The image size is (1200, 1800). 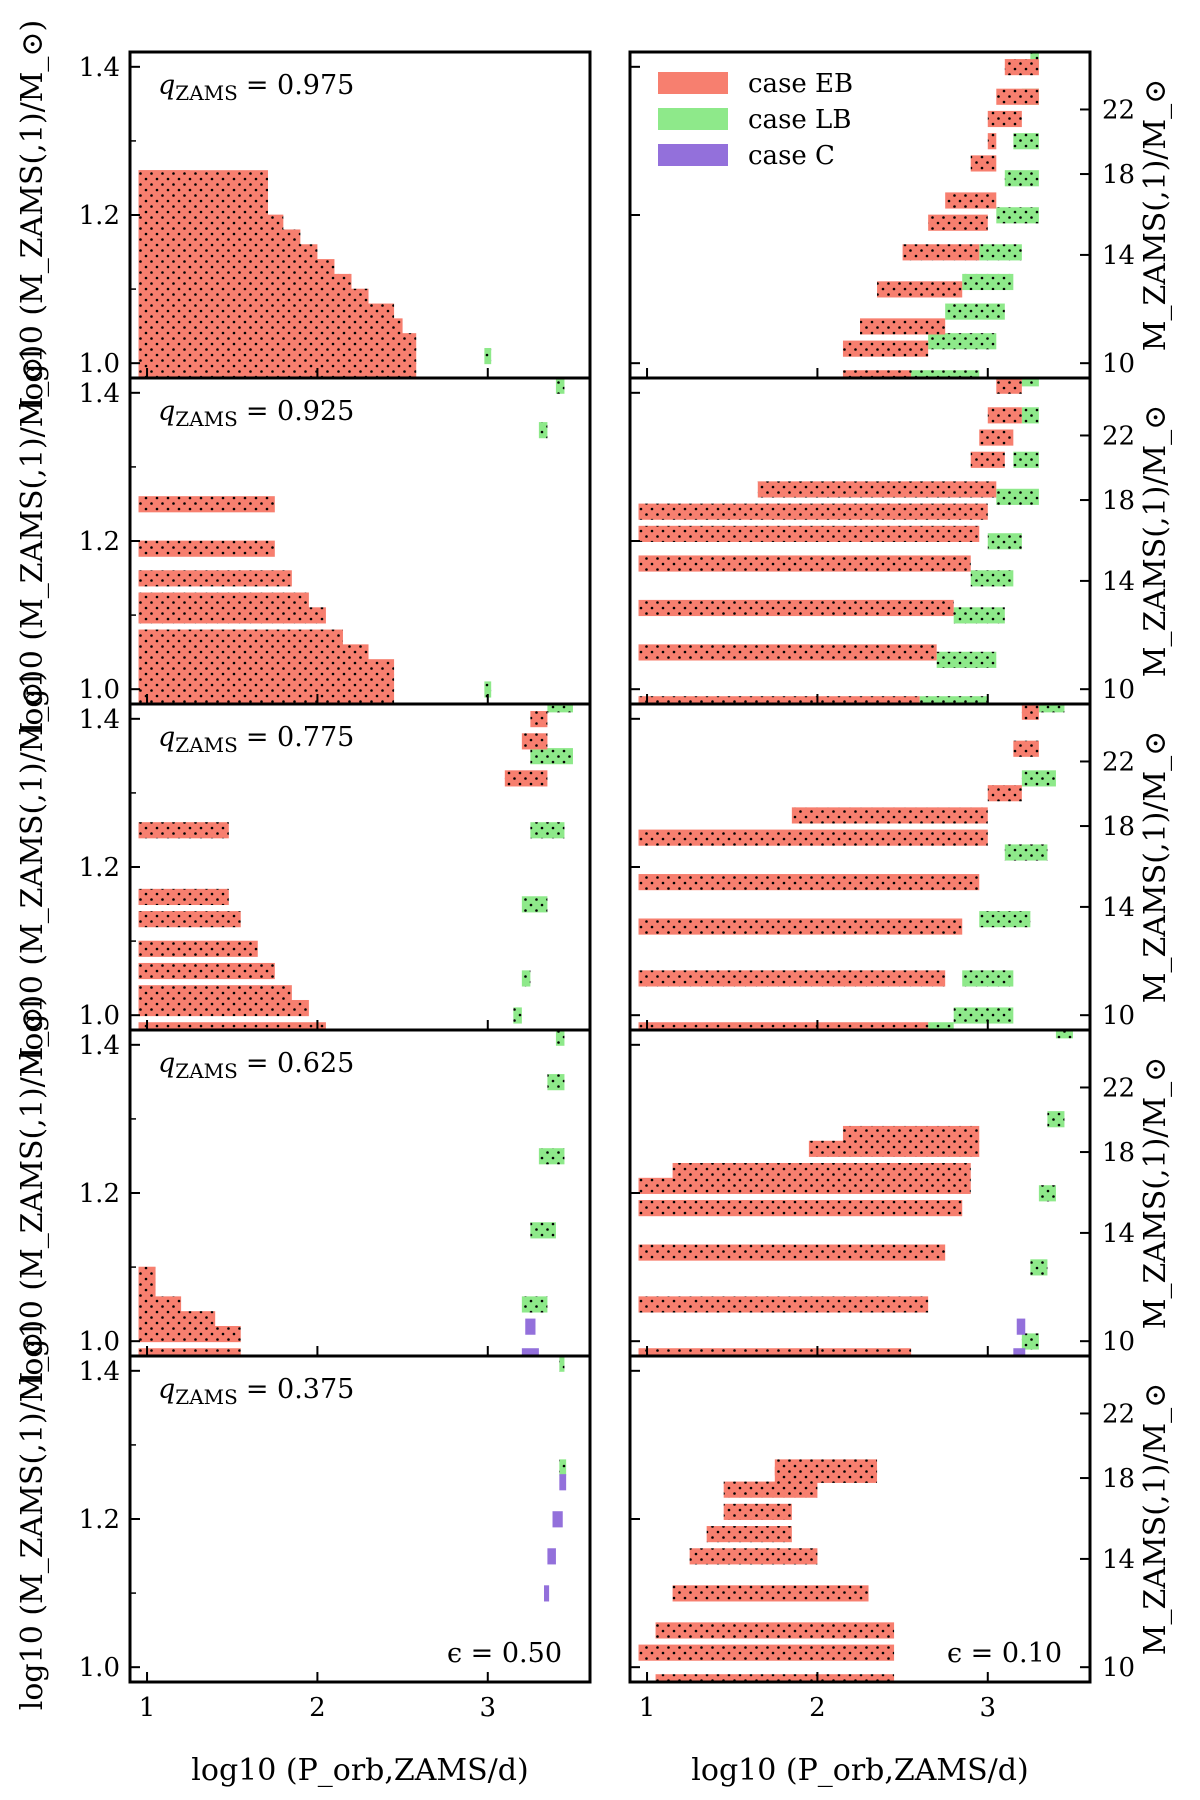 I want to click on panel-right-row-4: 10 14 18 22, so click(x=881, y=1193).